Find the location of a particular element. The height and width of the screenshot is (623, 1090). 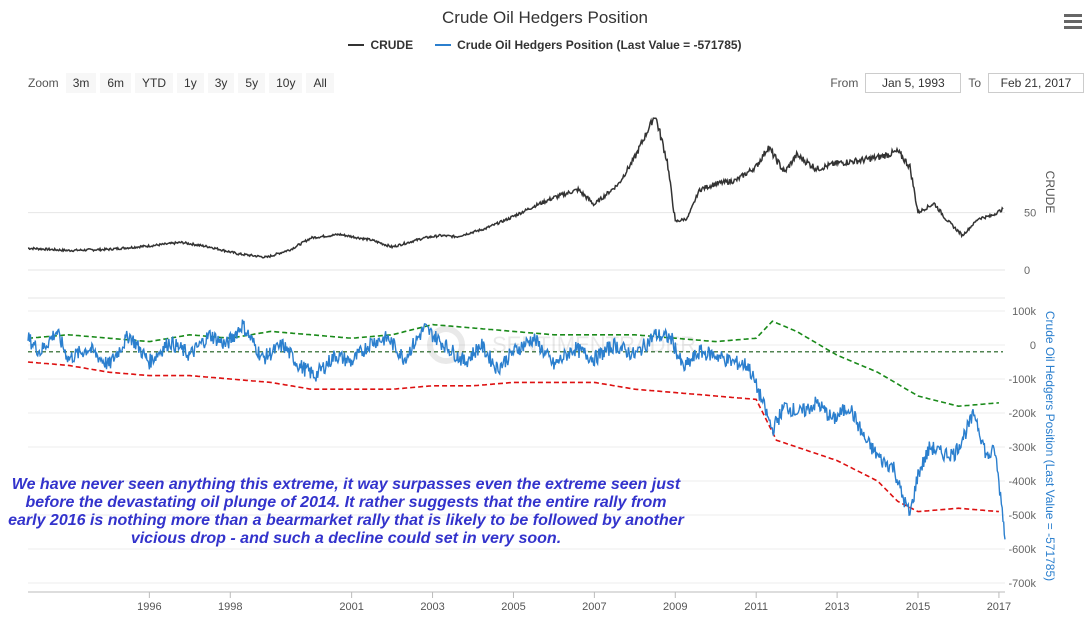

zoom-1y-button: 1y is located at coordinates (190, 83).